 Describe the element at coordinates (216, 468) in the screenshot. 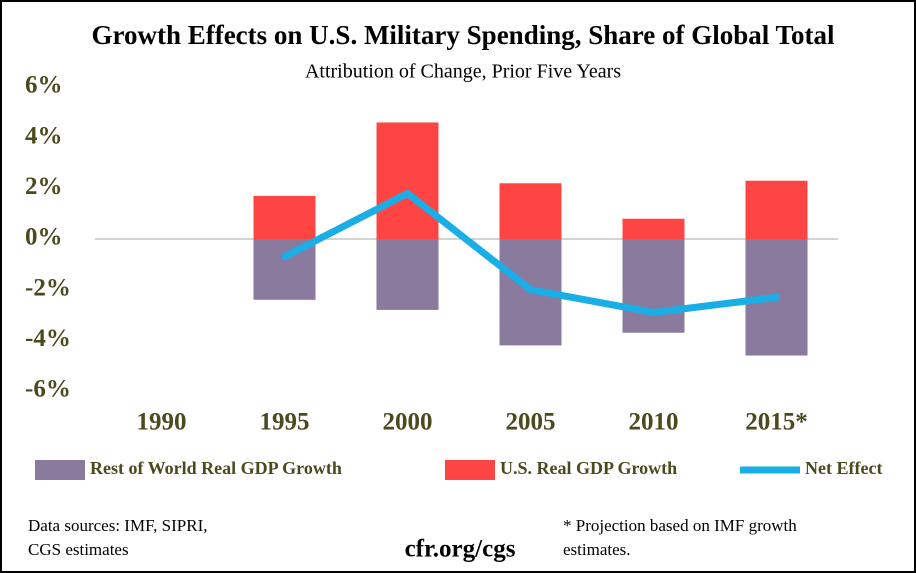

I see `legend-label: Rest of World Real GDP Growth` at that location.